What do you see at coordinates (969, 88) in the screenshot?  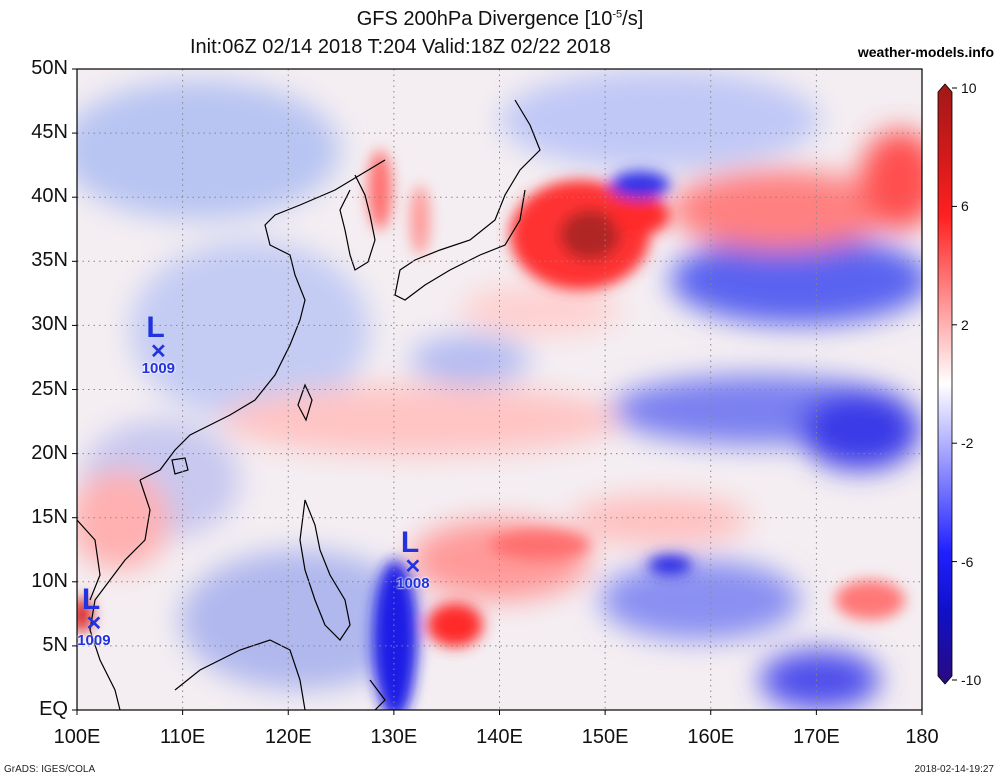 I see `colorbar-label: 10` at bounding box center [969, 88].